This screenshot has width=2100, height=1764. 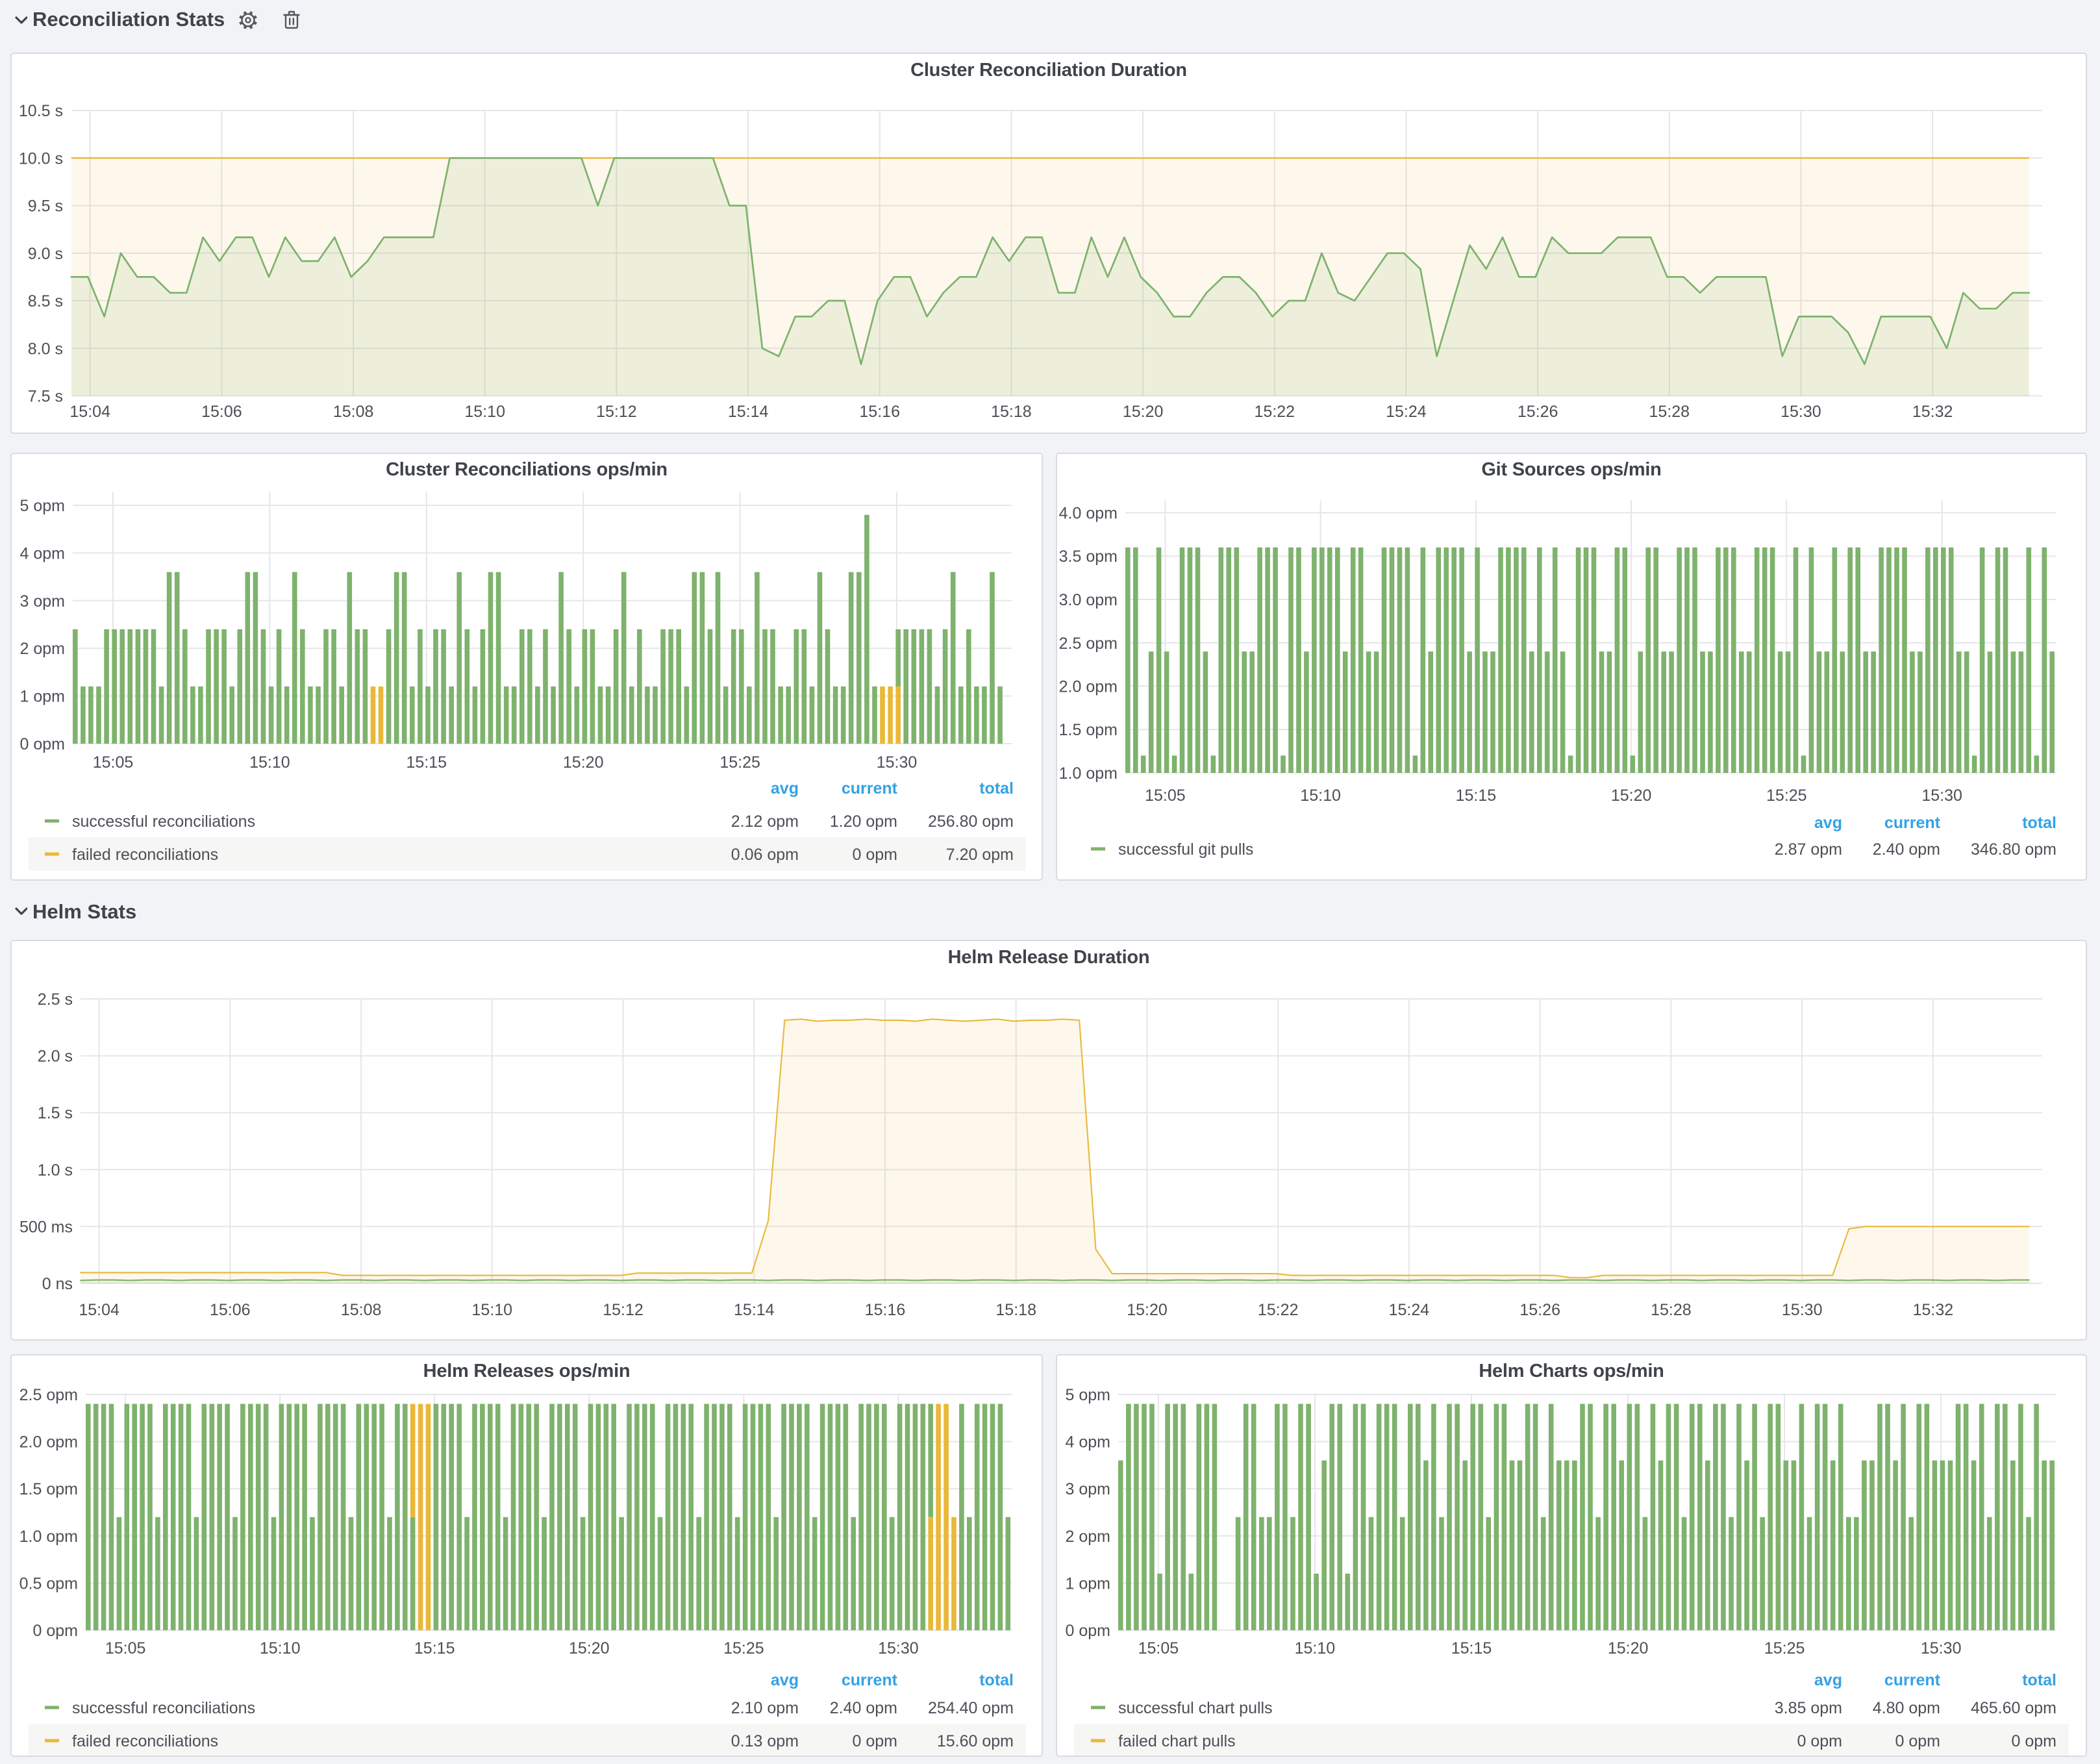 I want to click on svg-text: 2.5 opm, so click(x=48, y=1395).